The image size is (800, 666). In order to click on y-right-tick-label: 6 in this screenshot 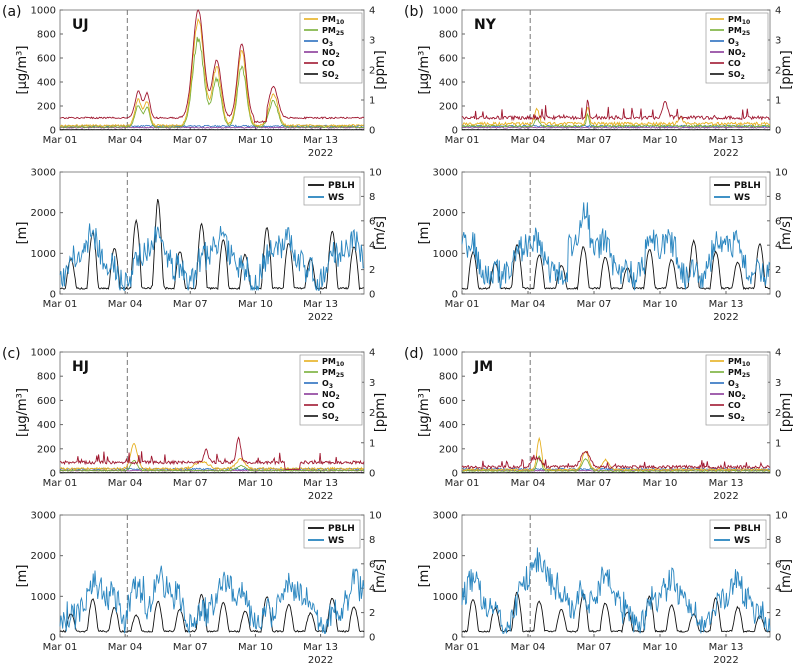, I will do `click(778, 221)`.